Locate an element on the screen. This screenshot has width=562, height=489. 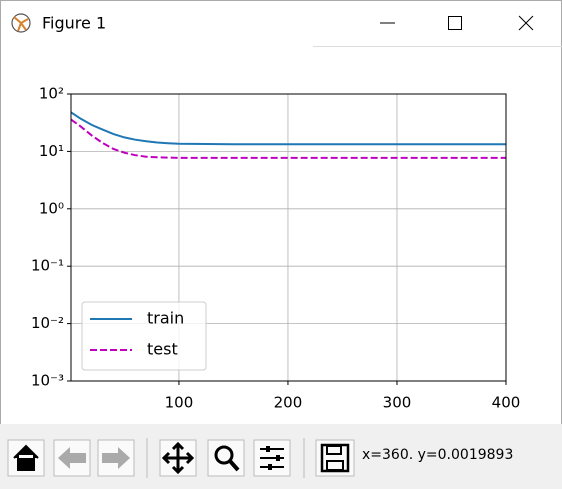
y-tick-label: 10⁻³ is located at coordinates (47, 381).